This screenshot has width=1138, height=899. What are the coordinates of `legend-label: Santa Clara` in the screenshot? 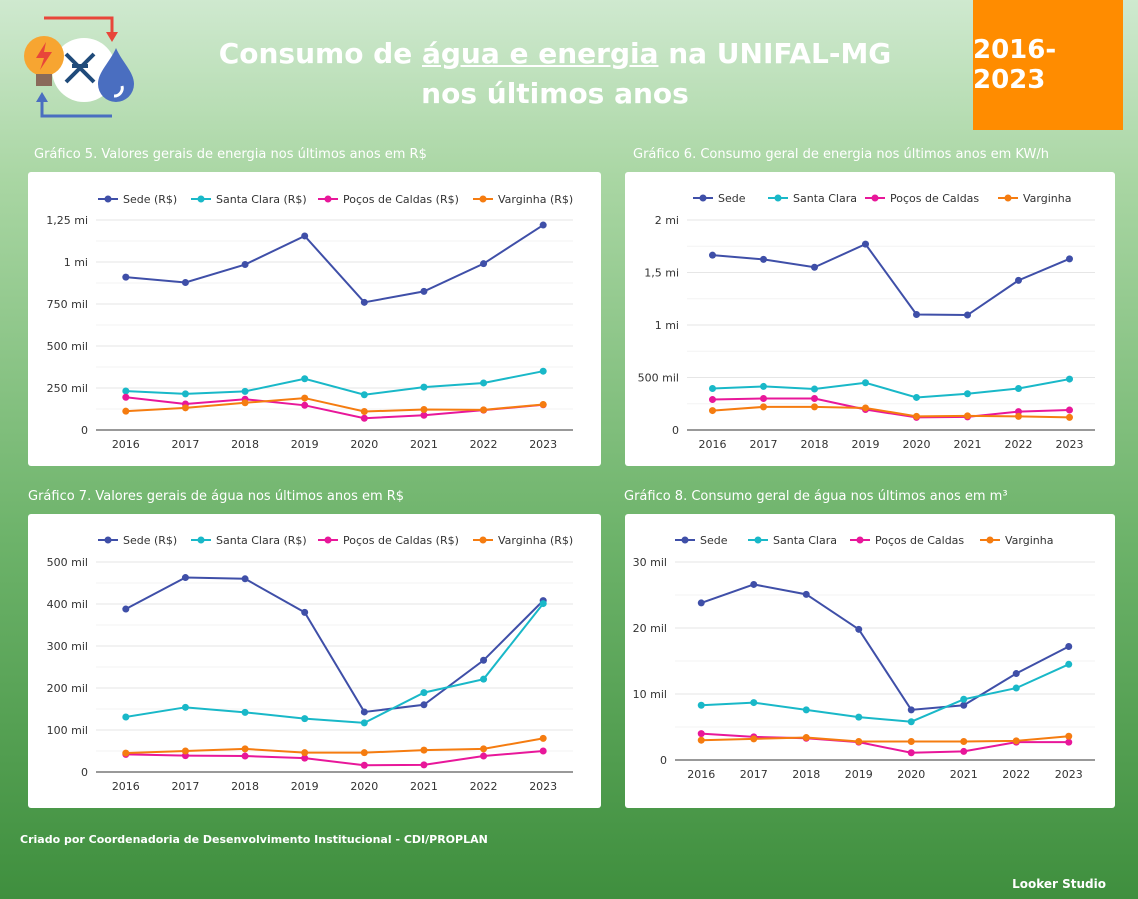 It's located at (825, 198).